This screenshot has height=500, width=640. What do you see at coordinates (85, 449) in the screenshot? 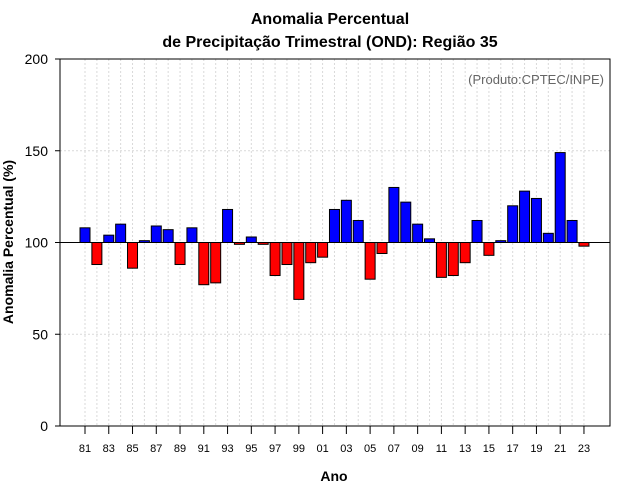
I see `x-tick-label: 81` at bounding box center [85, 449].